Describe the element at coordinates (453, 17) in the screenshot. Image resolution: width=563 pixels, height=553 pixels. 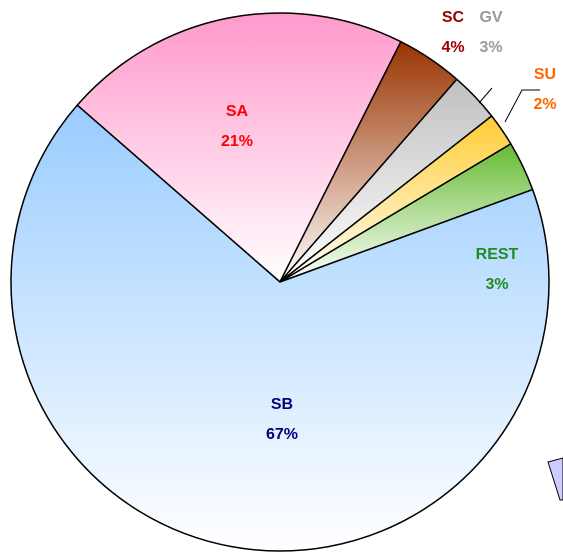
I see `slice-name: SC` at that location.